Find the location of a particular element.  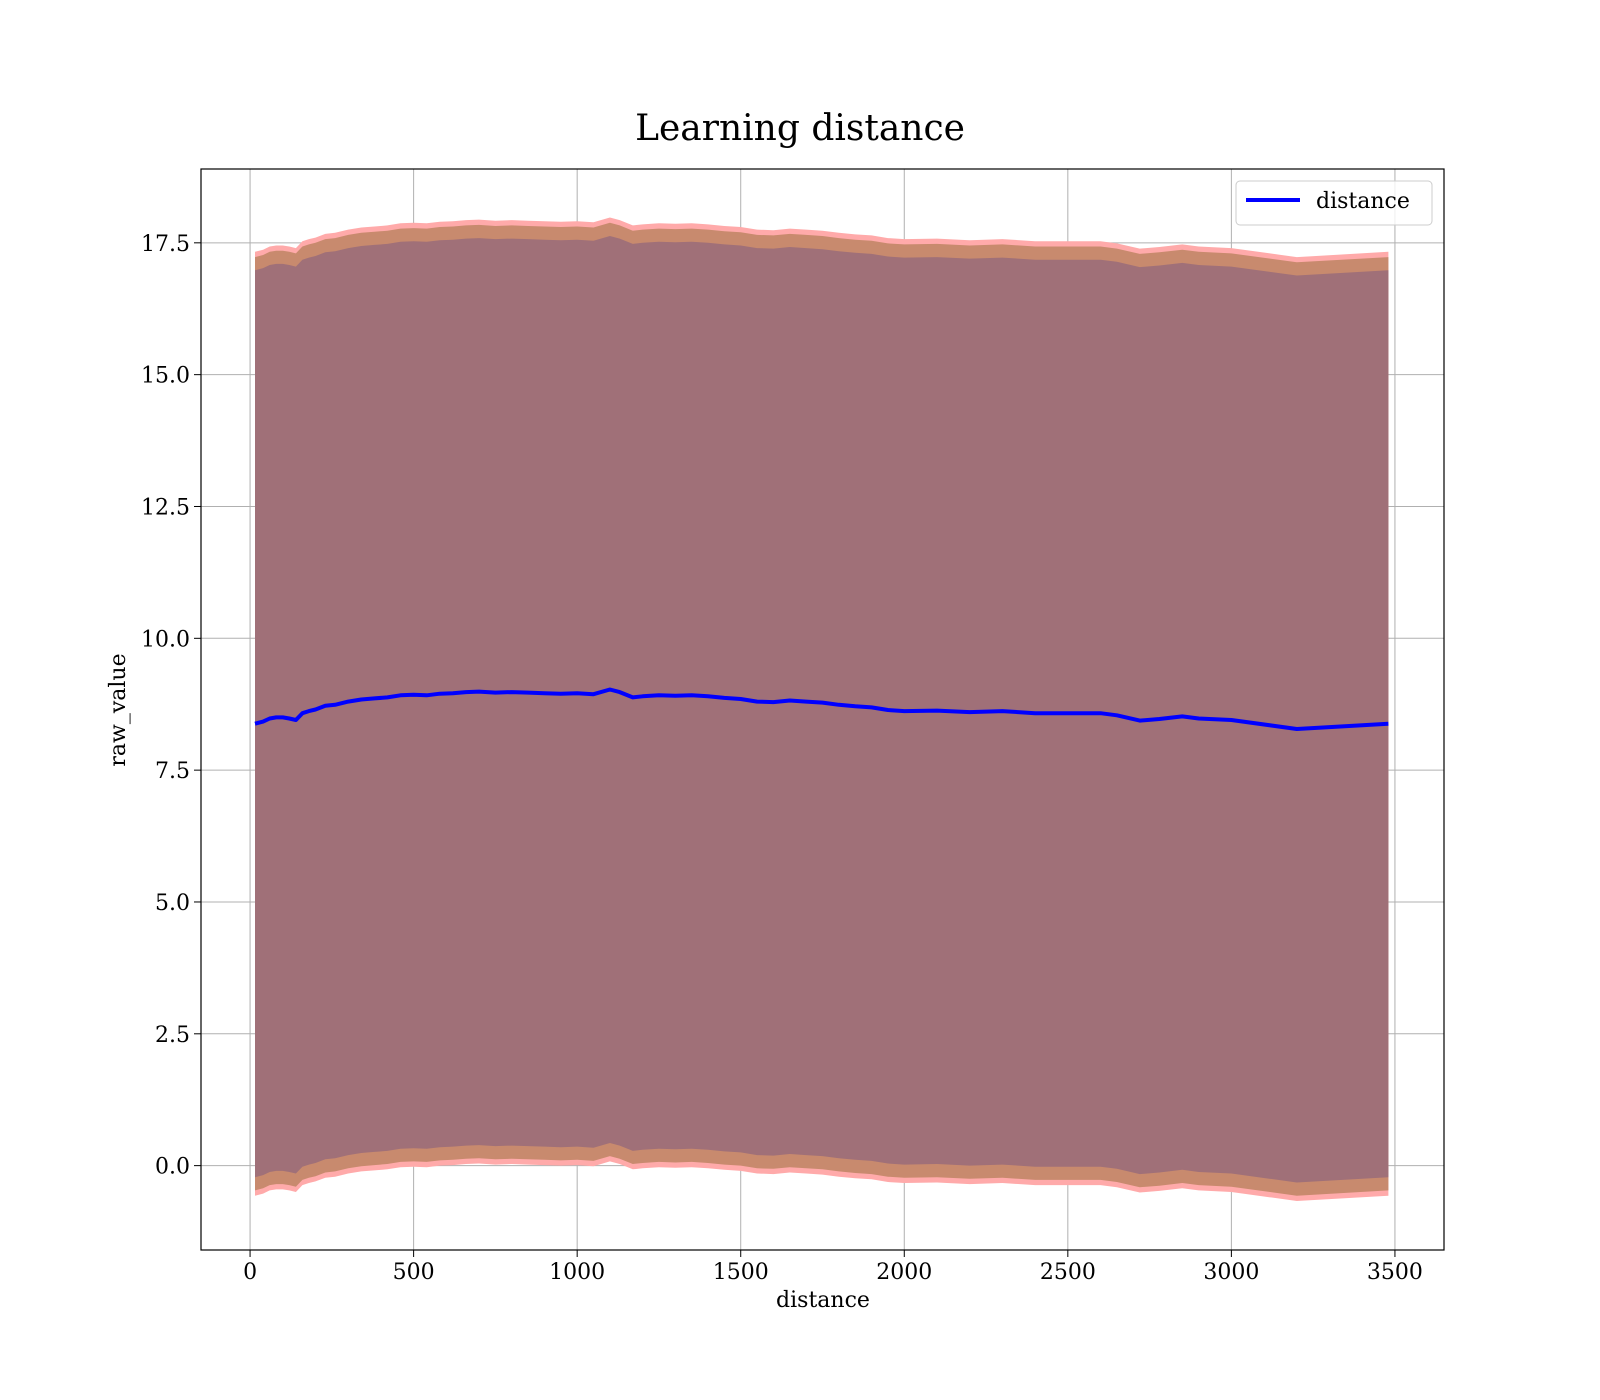

x-tick-label: 0 is located at coordinates (250, 1272).